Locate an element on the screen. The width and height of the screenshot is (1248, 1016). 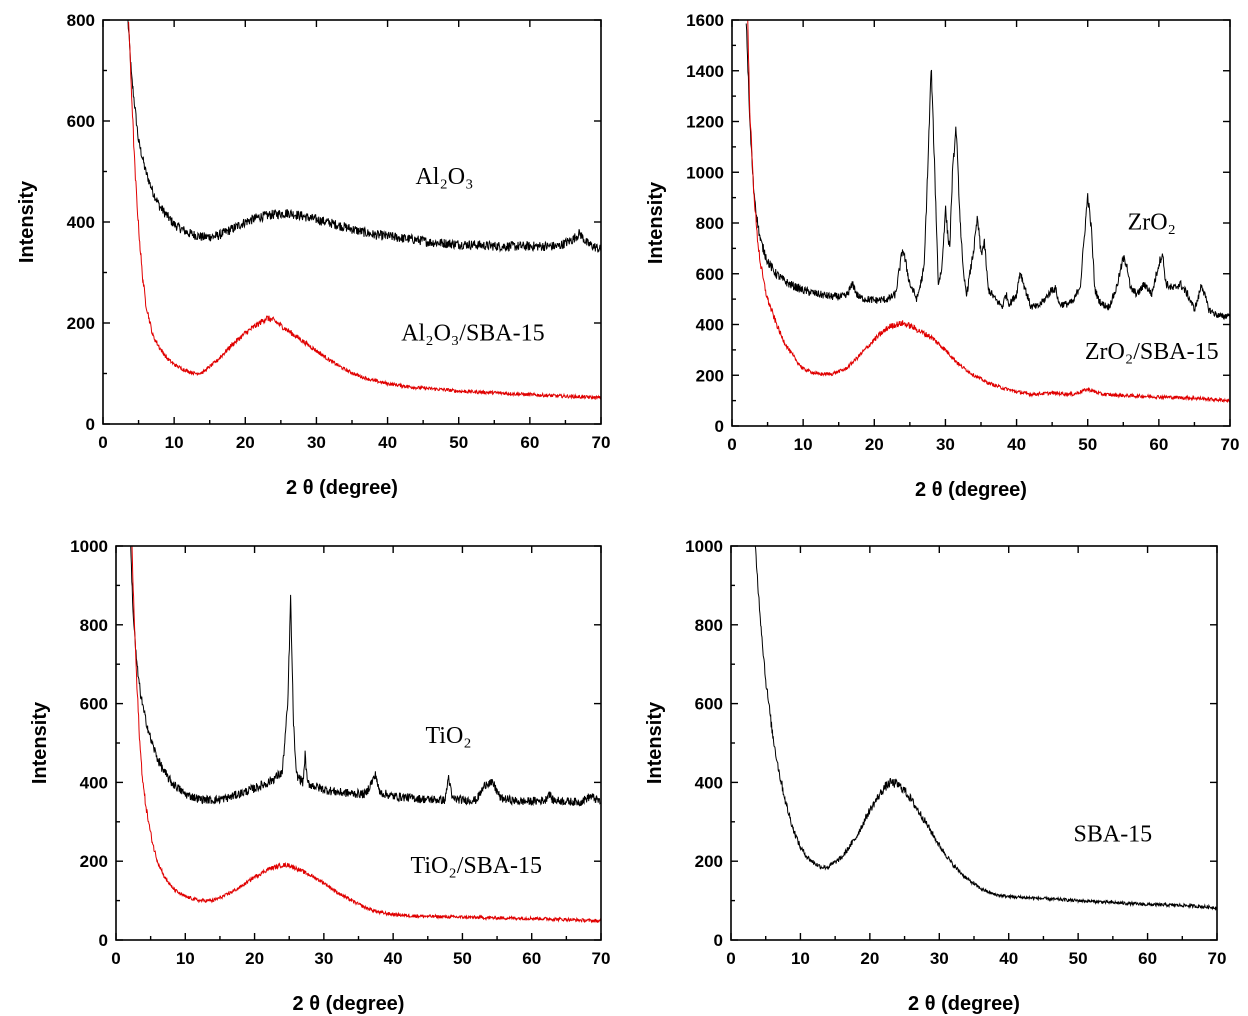
curve-label-0: TiO₂ is located at coordinates (448, 736).